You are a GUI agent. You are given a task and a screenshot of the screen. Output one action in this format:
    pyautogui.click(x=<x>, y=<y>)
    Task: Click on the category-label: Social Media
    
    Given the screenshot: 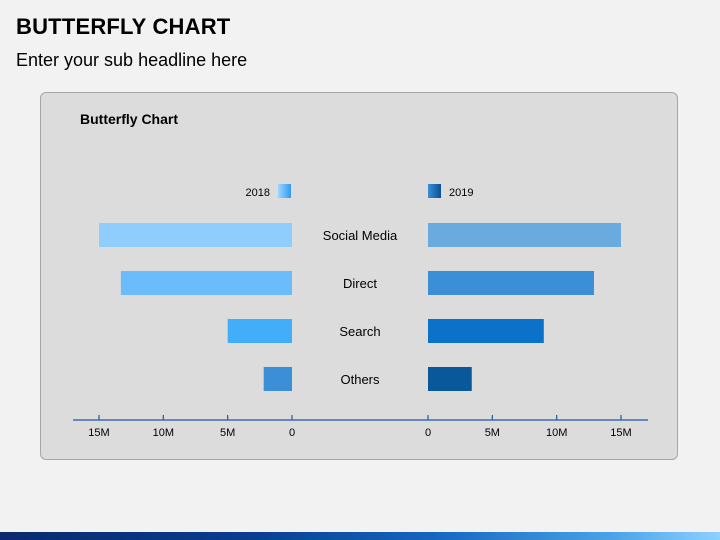 What is the action you would take?
    pyautogui.click(x=360, y=235)
    